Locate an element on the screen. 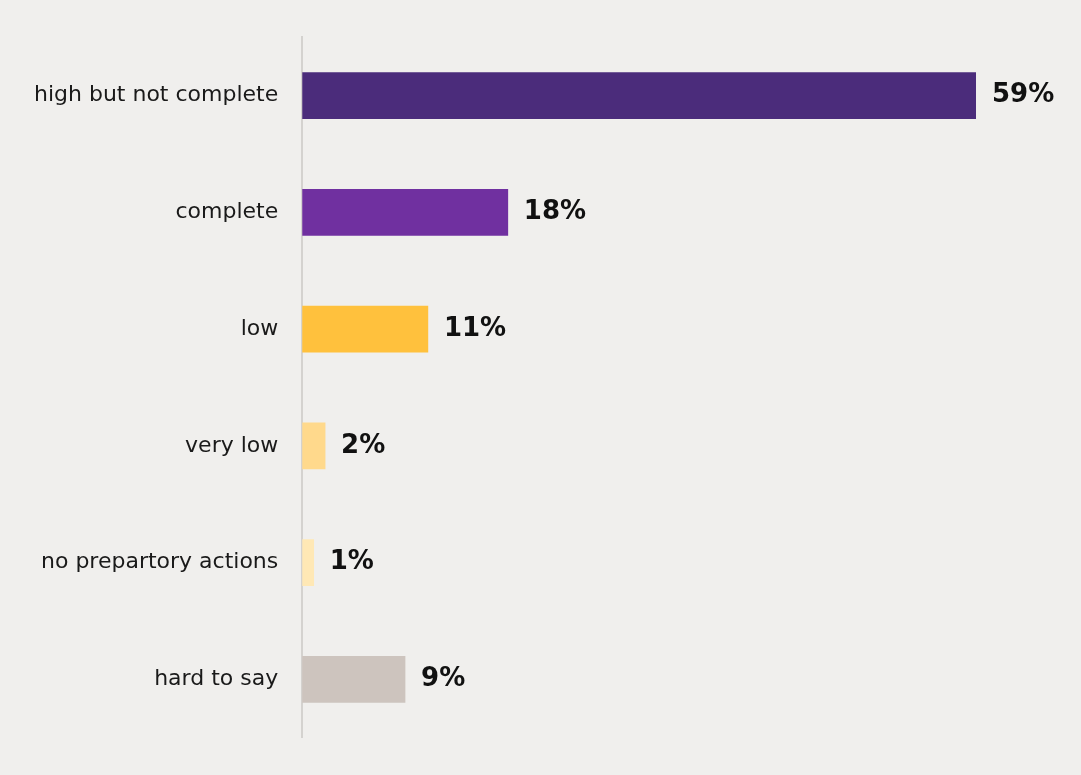  data-label: 18% is located at coordinates (555, 210).